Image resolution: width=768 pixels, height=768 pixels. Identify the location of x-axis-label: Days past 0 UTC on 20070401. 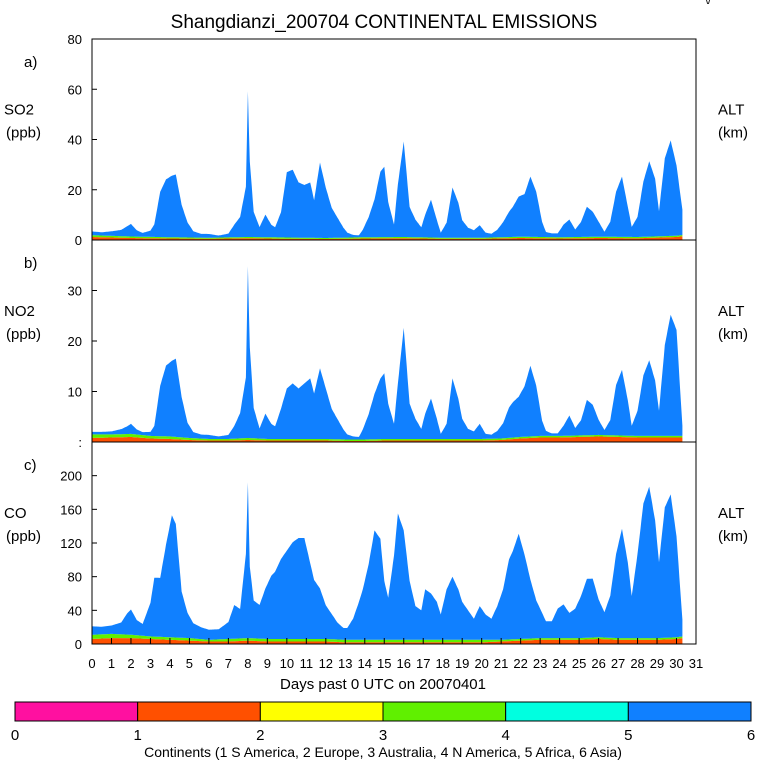
(383, 684).